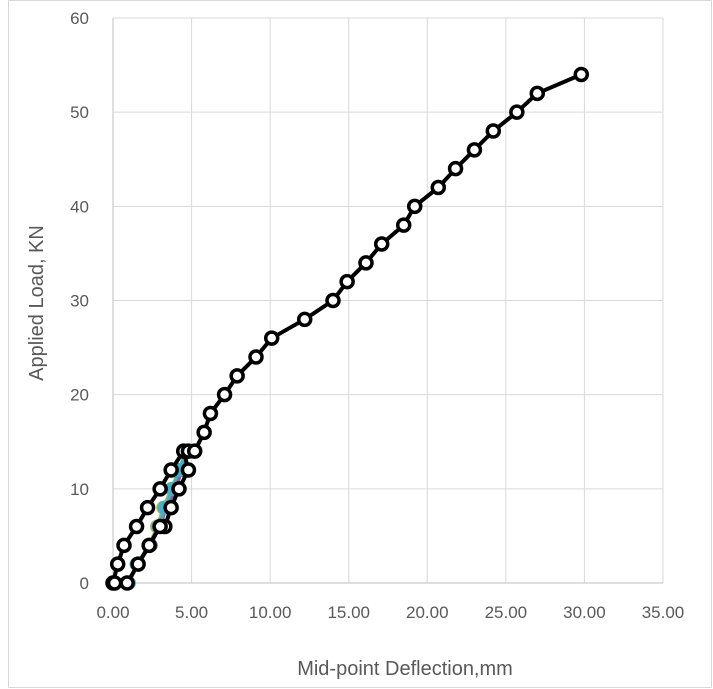 The image size is (713, 689). What do you see at coordinates (506, 612) in the screenshot?
I see `x-tick-label: 25.00` at bounding box center [506, 612].